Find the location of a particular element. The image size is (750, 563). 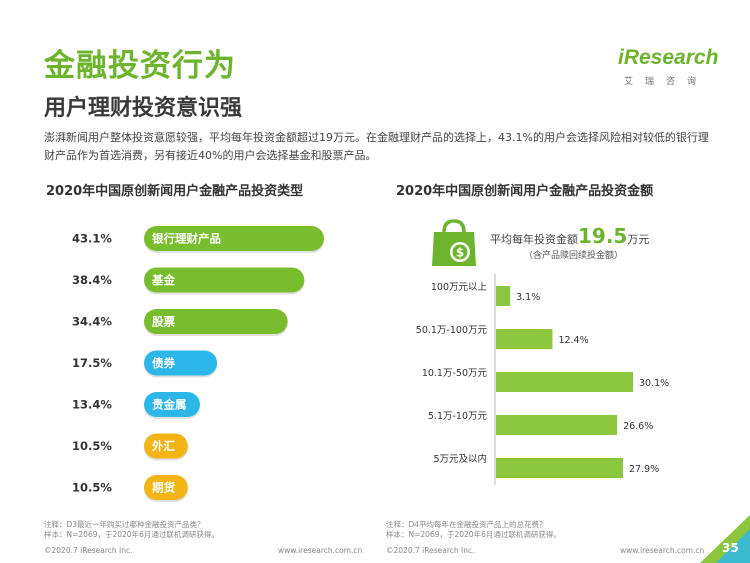

left-category-label: 银行理财产品 is located at coordinates (186, 239).